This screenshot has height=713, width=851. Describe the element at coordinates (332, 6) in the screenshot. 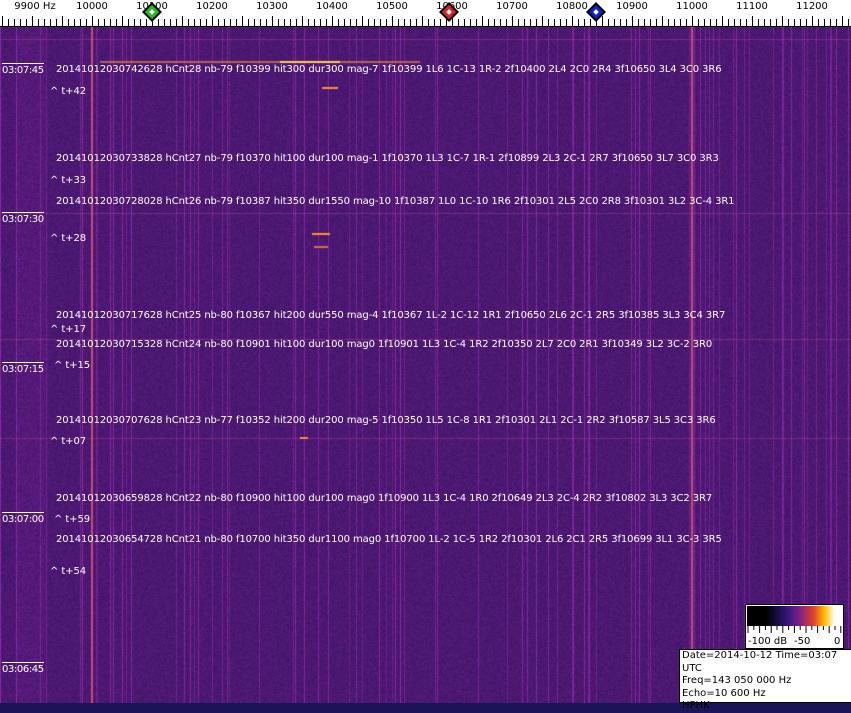

I see `freq-label: 10400` at that location.